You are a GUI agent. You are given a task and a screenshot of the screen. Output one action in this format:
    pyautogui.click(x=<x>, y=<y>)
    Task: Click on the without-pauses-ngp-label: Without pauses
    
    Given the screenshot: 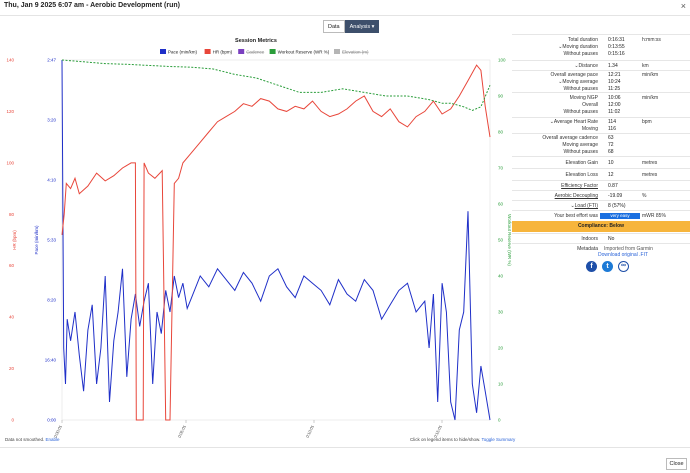 What is the action you would take?
    pyautogui.click(x=580, y=112)
    